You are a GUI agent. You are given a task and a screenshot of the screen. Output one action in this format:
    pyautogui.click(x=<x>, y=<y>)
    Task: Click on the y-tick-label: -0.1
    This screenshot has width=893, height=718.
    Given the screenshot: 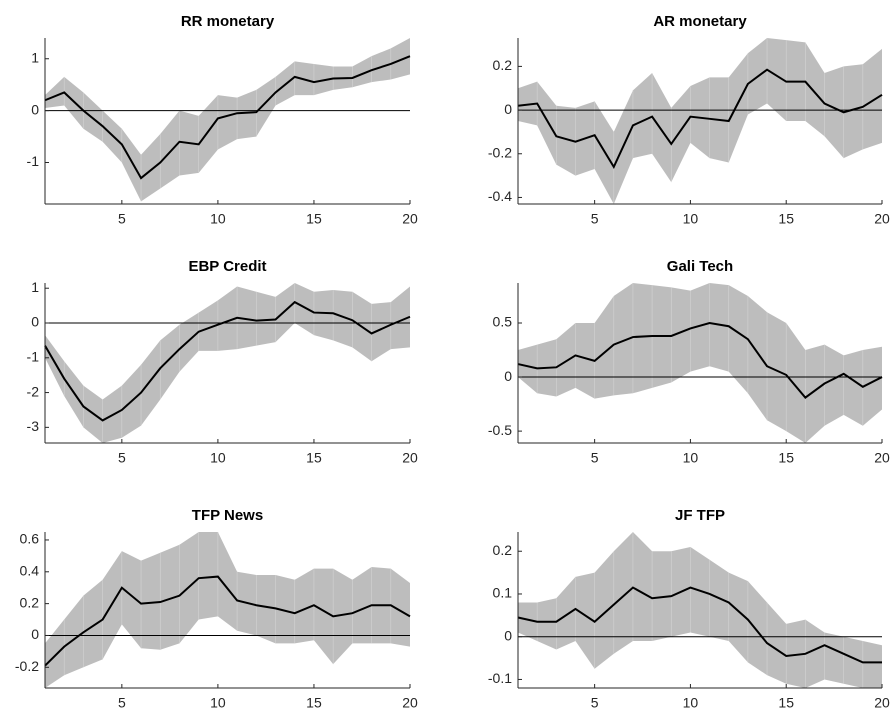 What is the action you would take?
    pyautogui.click(x=500, y=678)
    